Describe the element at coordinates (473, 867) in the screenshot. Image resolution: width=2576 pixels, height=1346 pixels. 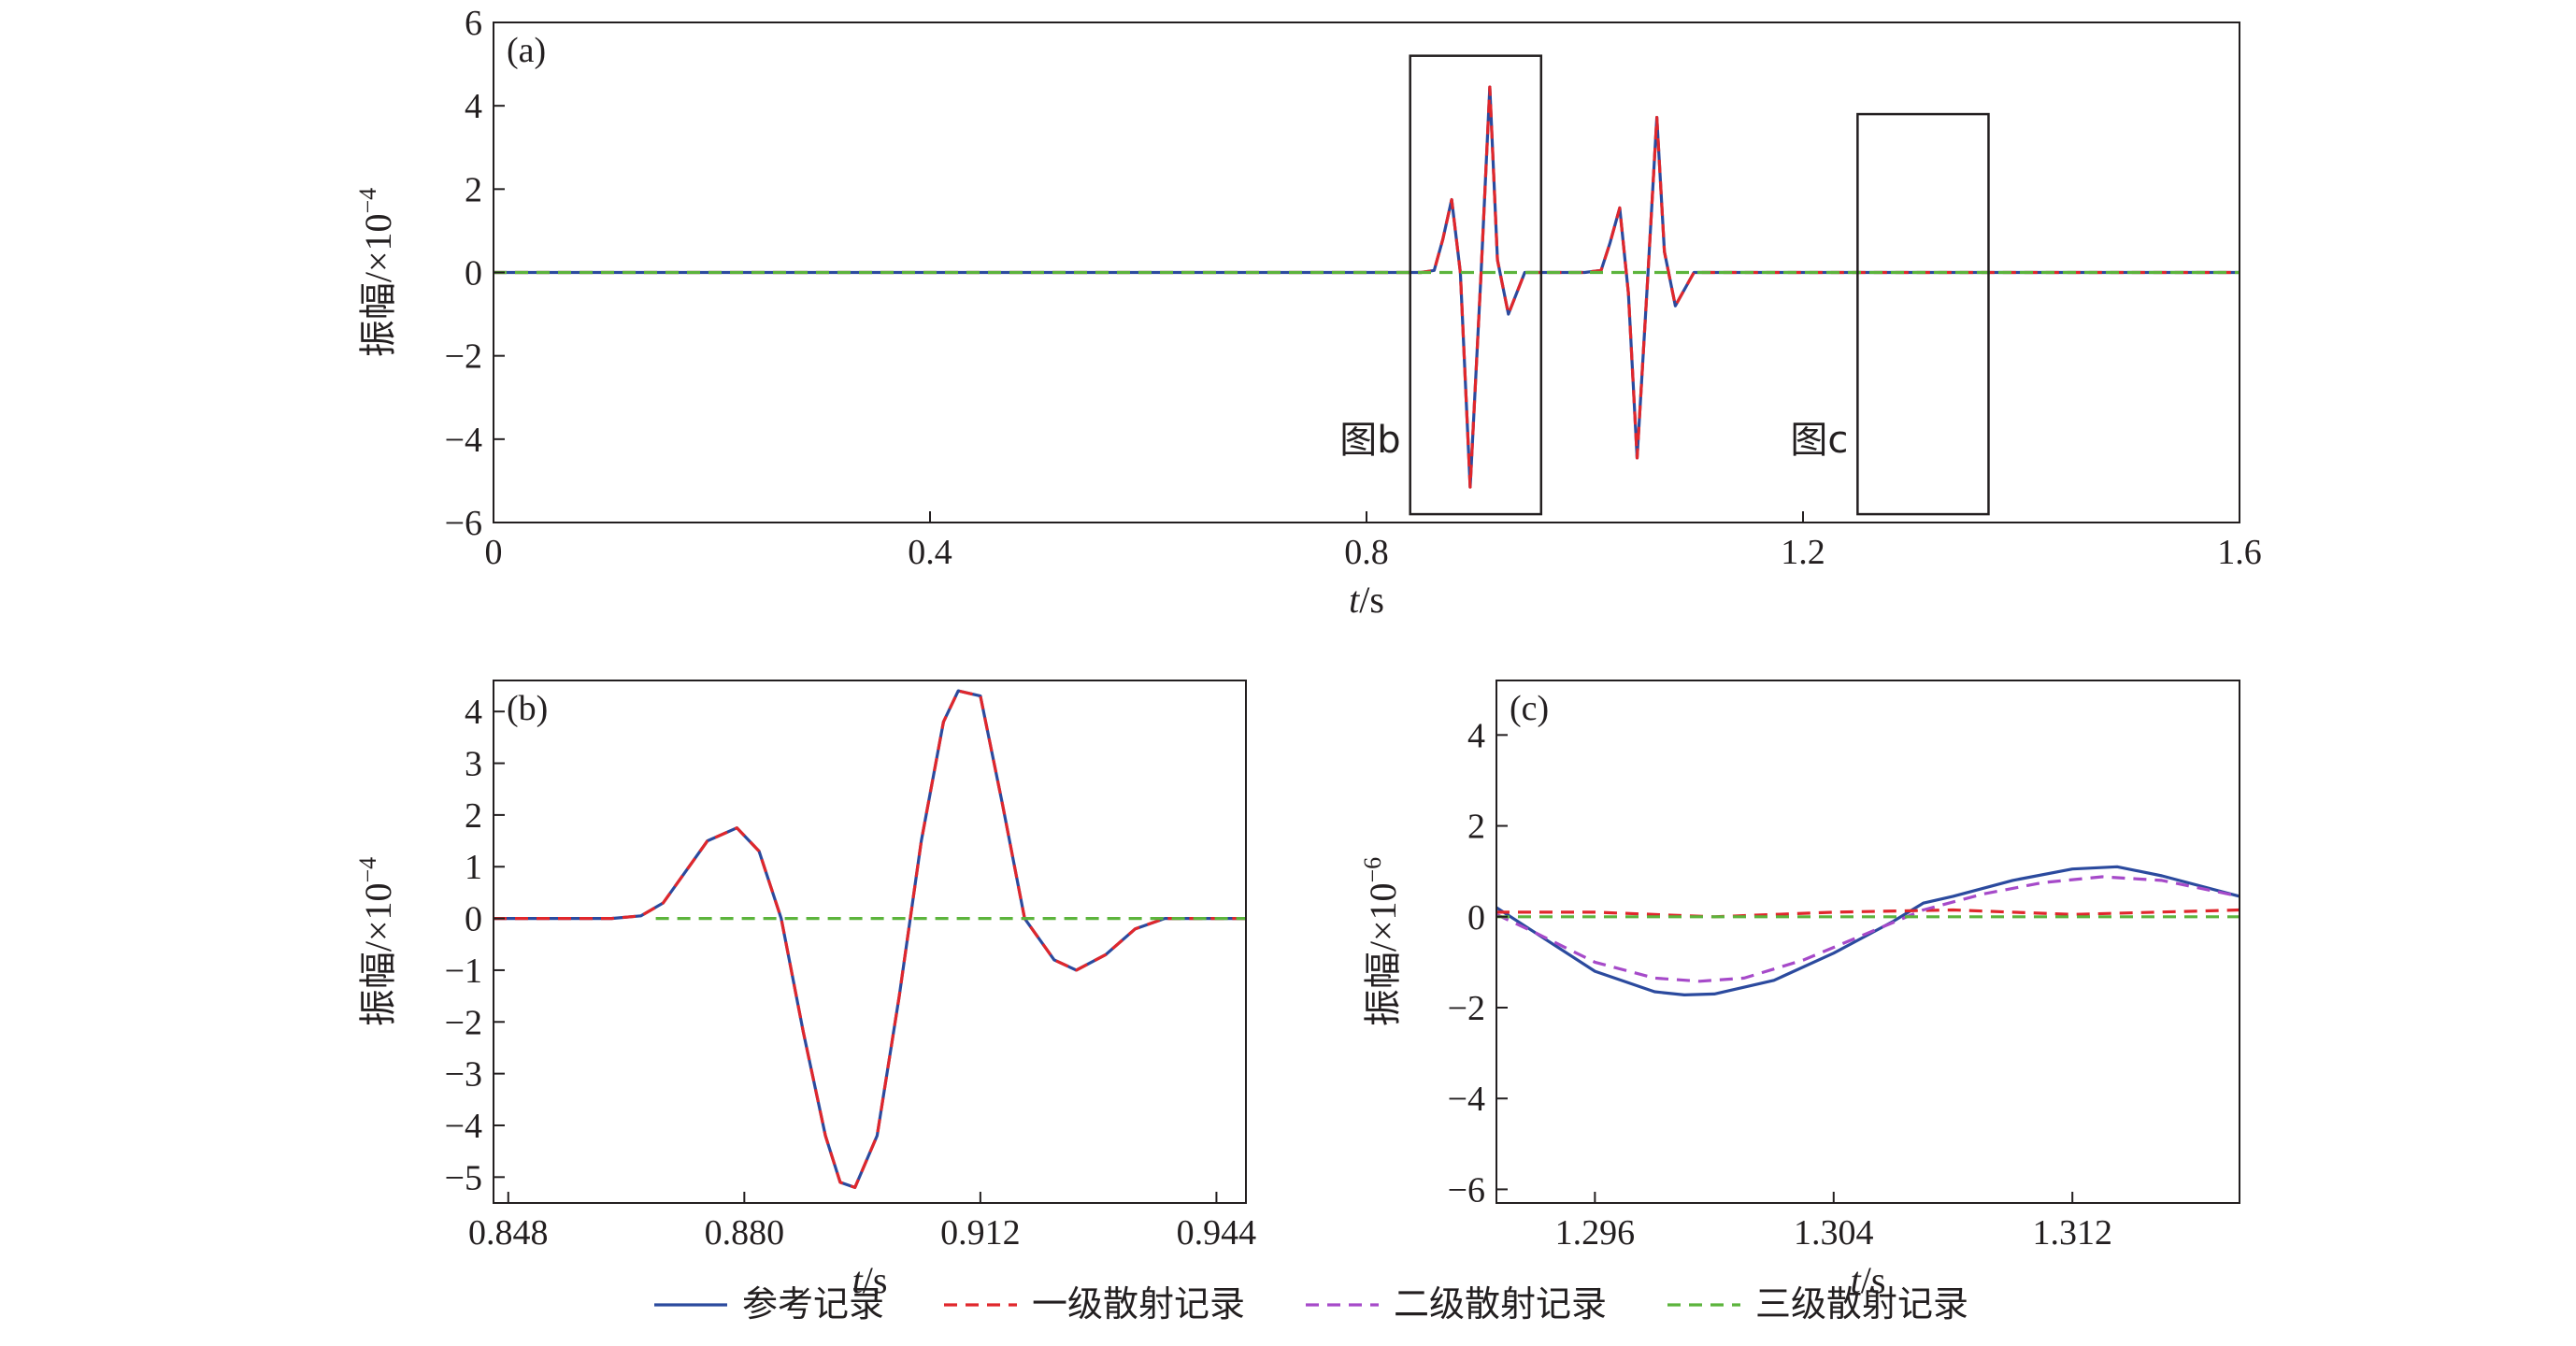
I see `y-tick-label: 1` at that location.